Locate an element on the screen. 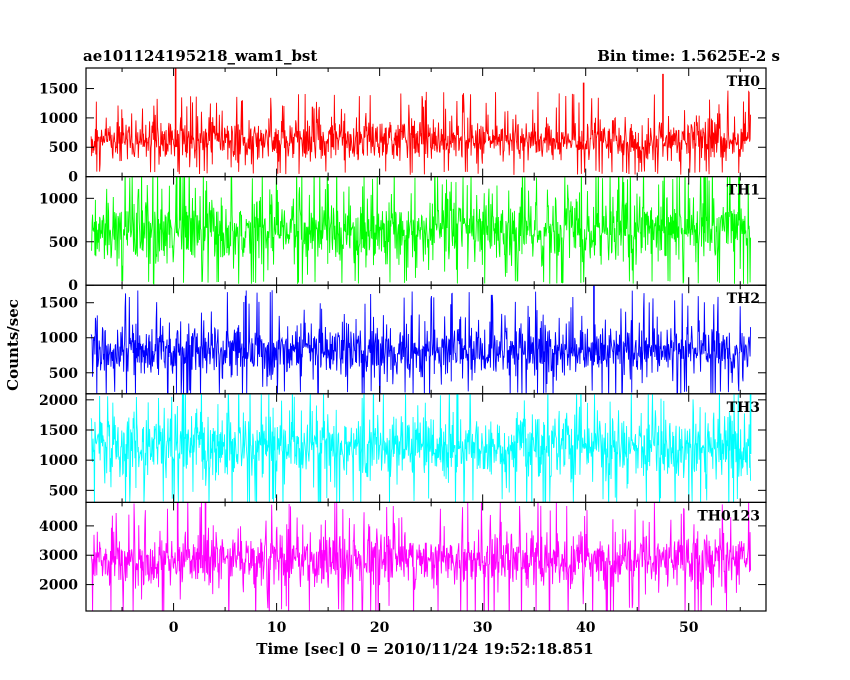 This screenshot has width=850, height=680. xtick-label: 40 is located at coordinates (586, 628).